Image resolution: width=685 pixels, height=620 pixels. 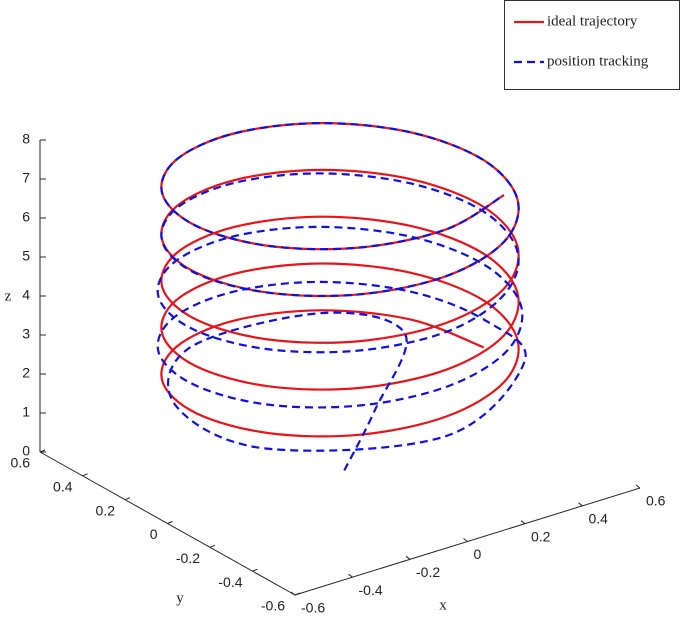 I want to click on legend-label: ideal trajectory, so click(x=592, y=21).